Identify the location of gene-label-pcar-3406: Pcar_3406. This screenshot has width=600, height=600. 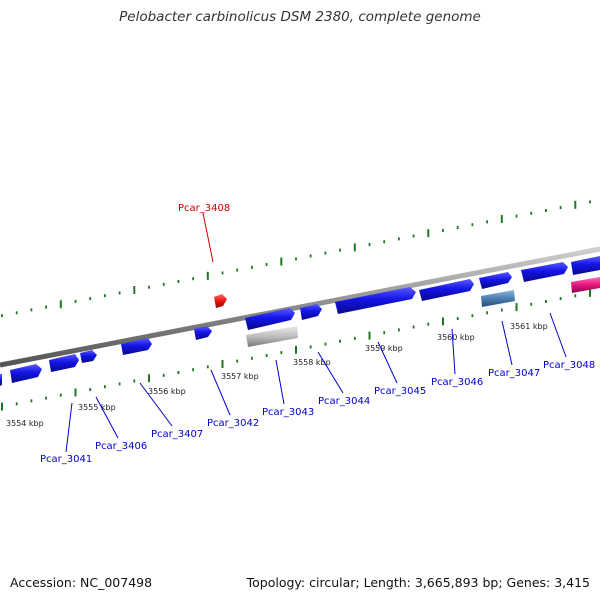
(121, 446).